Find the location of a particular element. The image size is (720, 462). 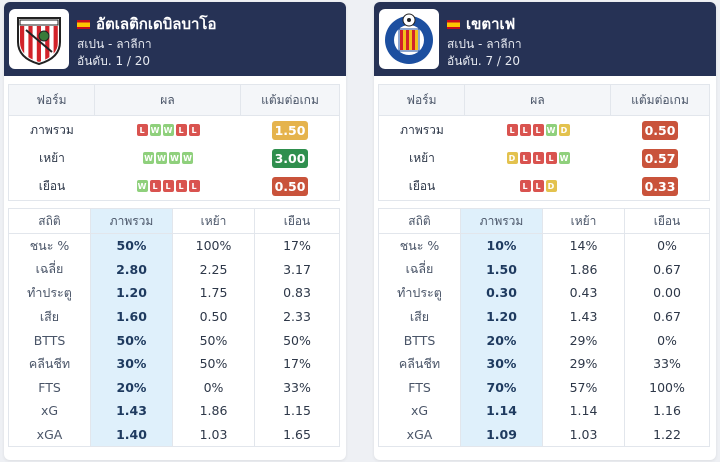

stat-away-value: 17% is located at coordinates (297, 246).